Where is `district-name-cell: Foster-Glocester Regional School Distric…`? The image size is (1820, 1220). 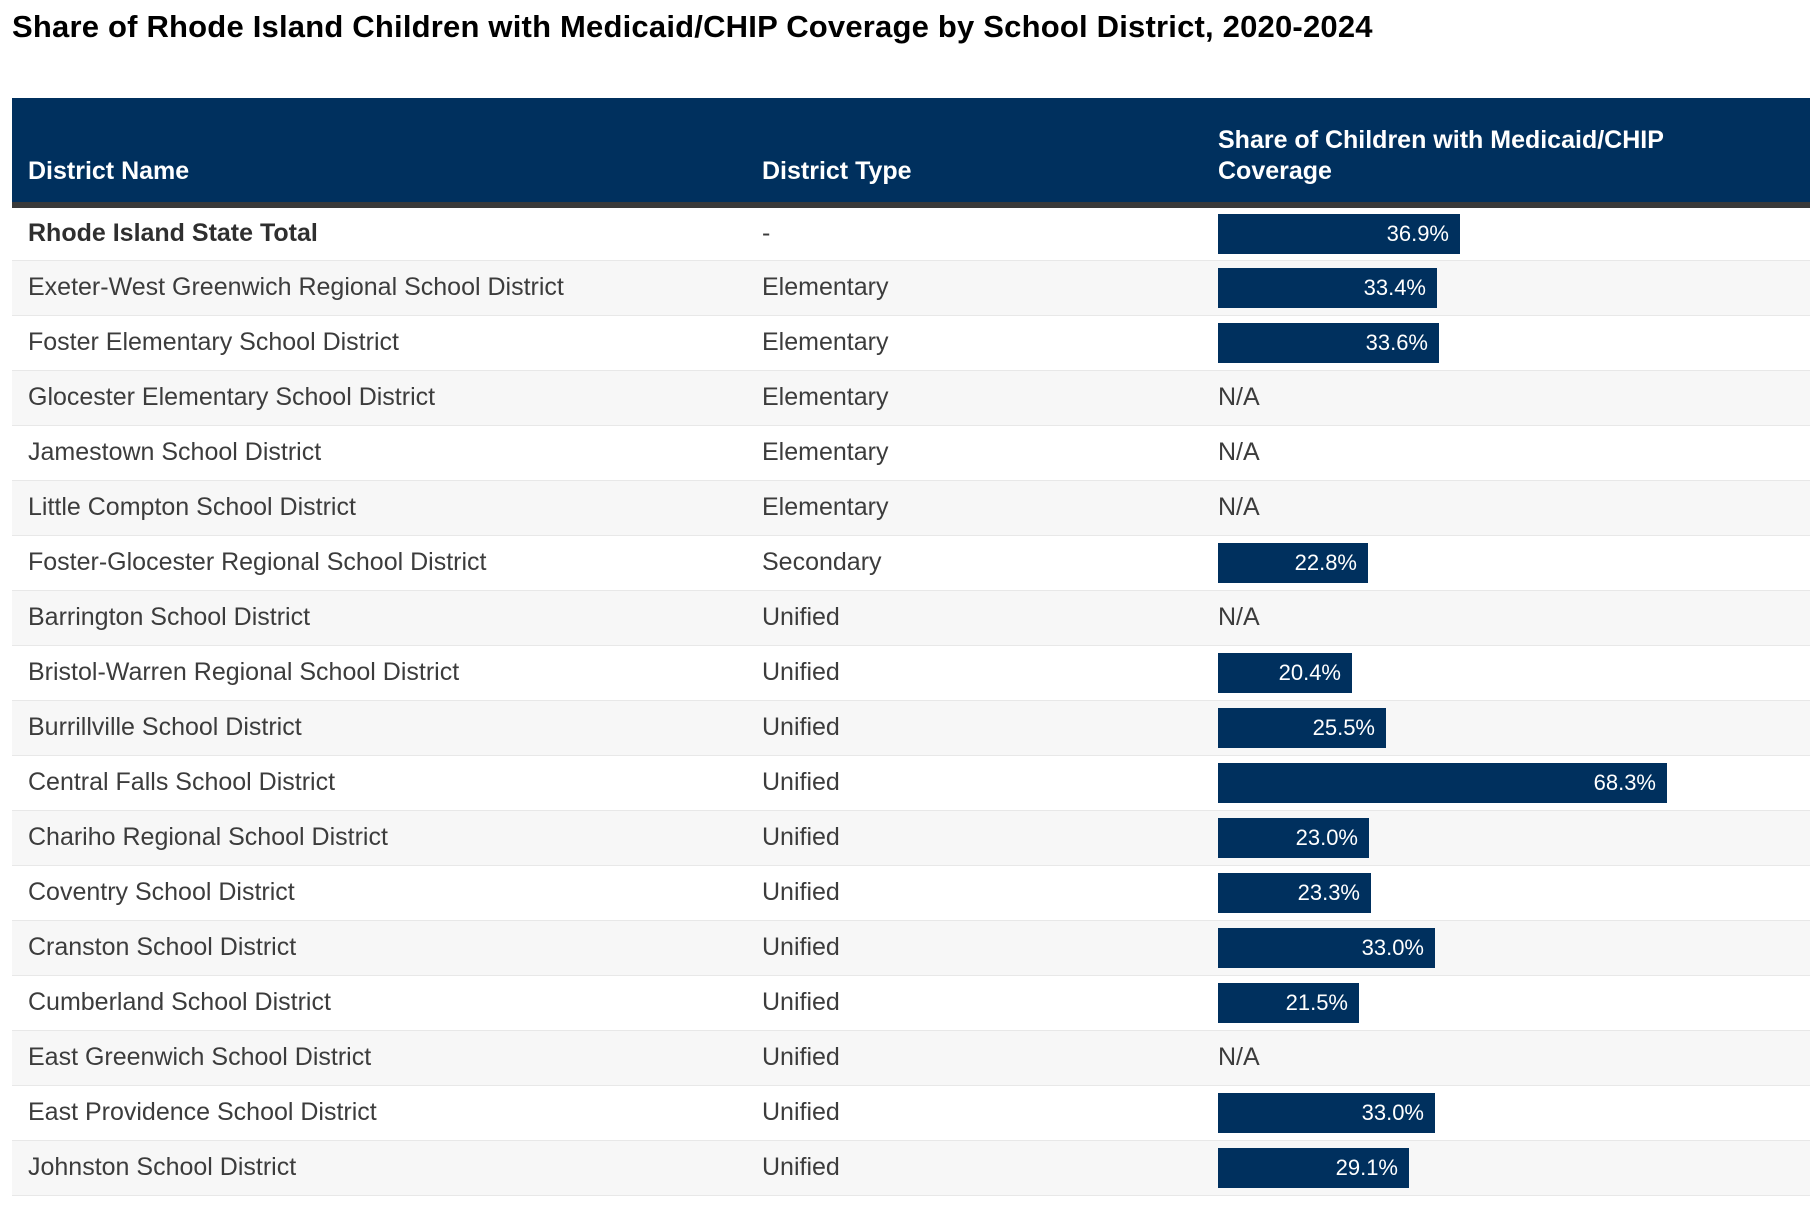
district-name-cell: Foster-Glocester Regional School Distric… is located at coordinates (379, 562).